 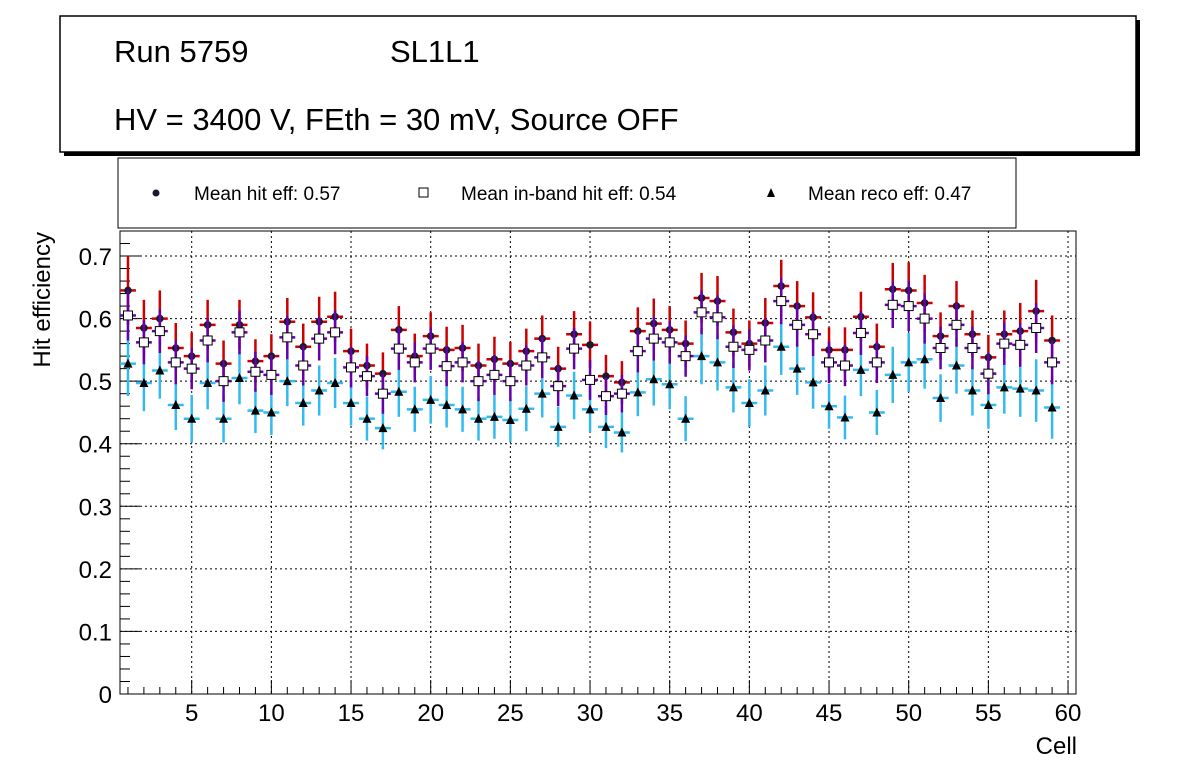 What do you see at coordinates (567, 193) in the screenshot?
I see `legend-box` at bounding box center [567, 193].